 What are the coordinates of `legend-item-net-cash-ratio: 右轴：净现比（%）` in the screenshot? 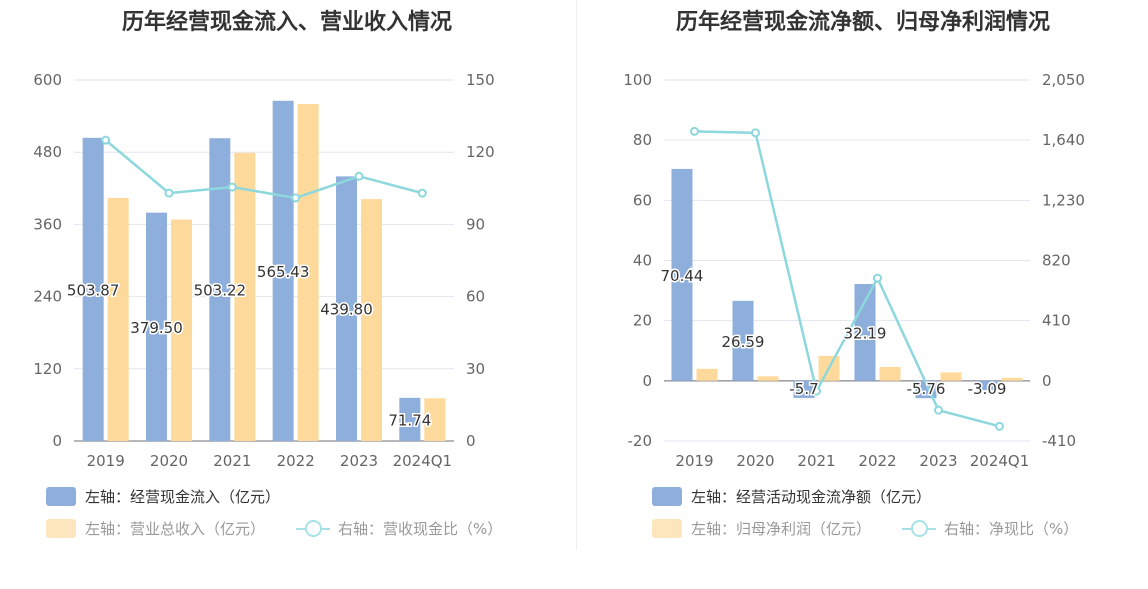 It's located at (990, 528).